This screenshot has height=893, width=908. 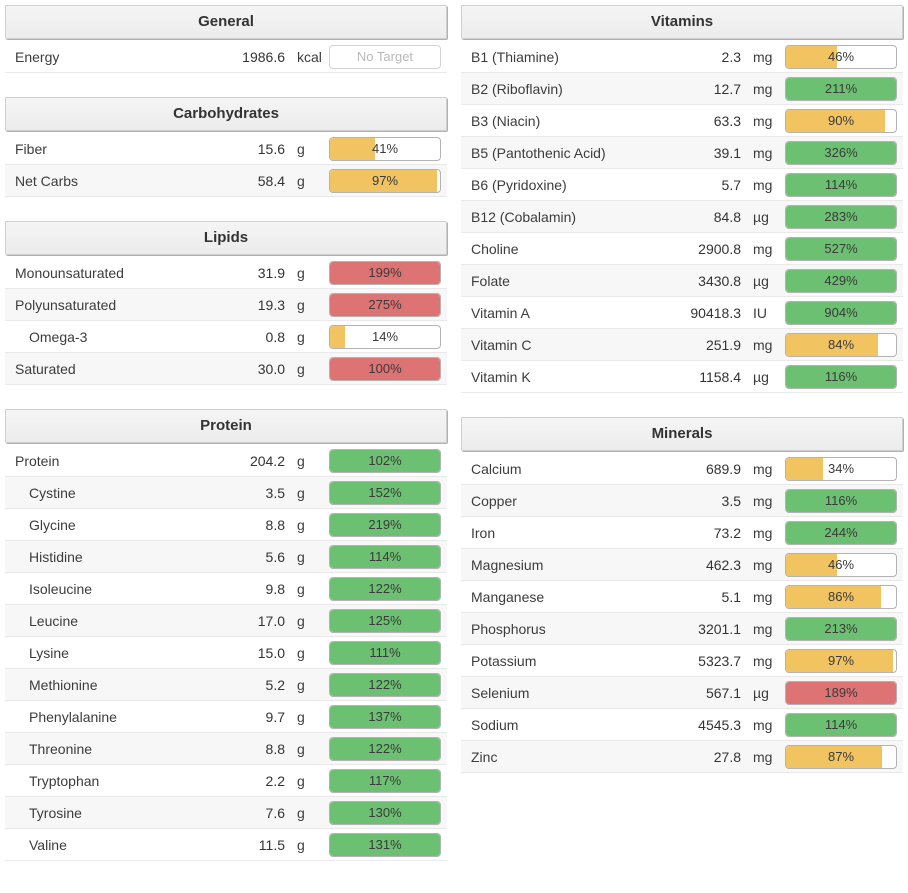 What do you see at coordinates (682, 565) in the screenshot?
I see `nutrient-row-magnesium: Magnesium 462.3 mg 46%` at bounding box center [682, 565].